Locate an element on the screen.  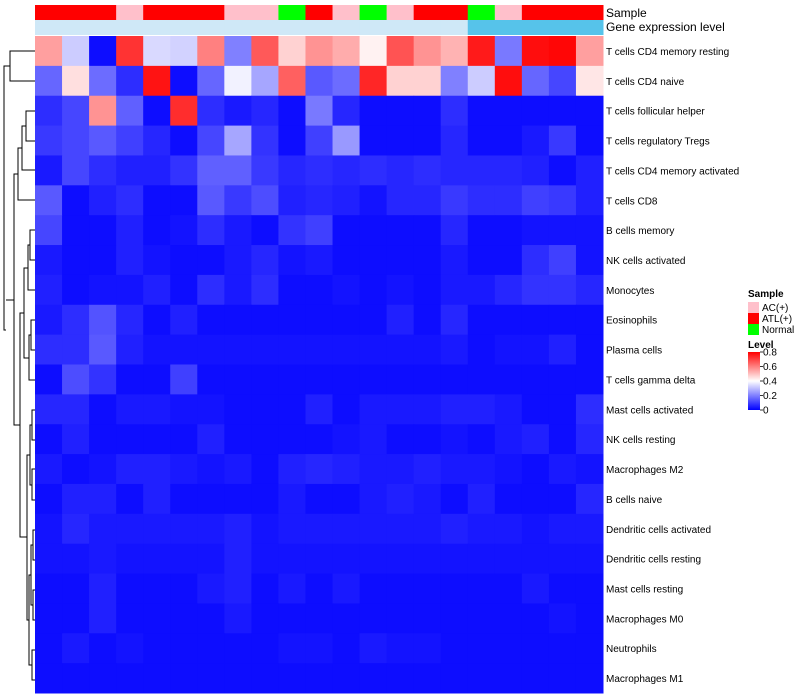
level-tick-label: 0.6 is located at coordinates (770, 367).